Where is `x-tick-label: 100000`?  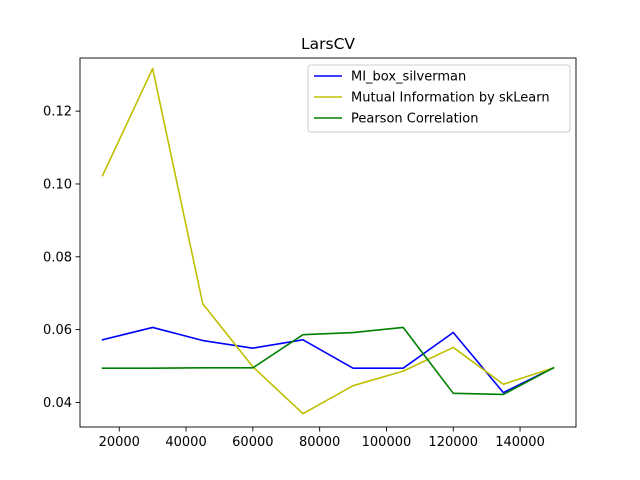
x-tick-label: 100000 is located at coordinates (387, 442).